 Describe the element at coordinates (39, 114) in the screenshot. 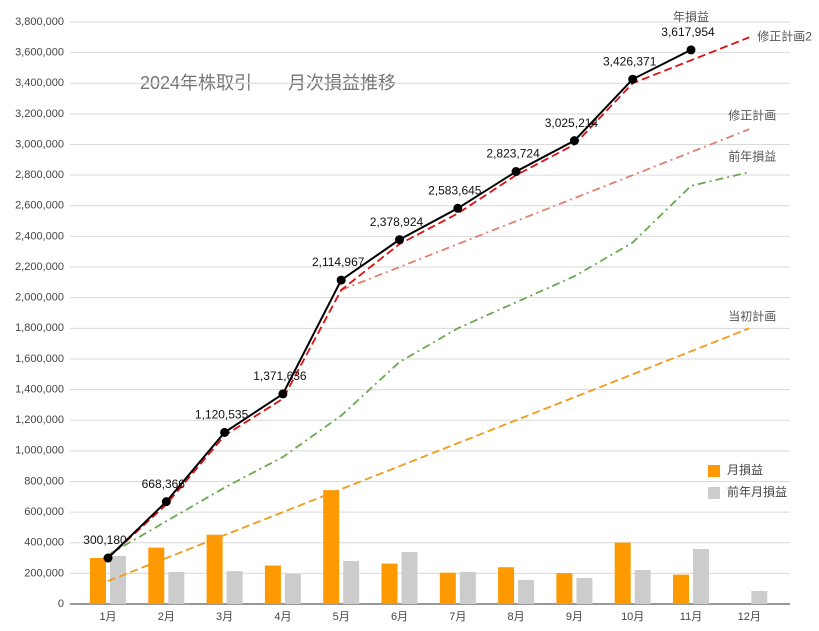

I see `y-tick-label: 3,200,000` at that location.